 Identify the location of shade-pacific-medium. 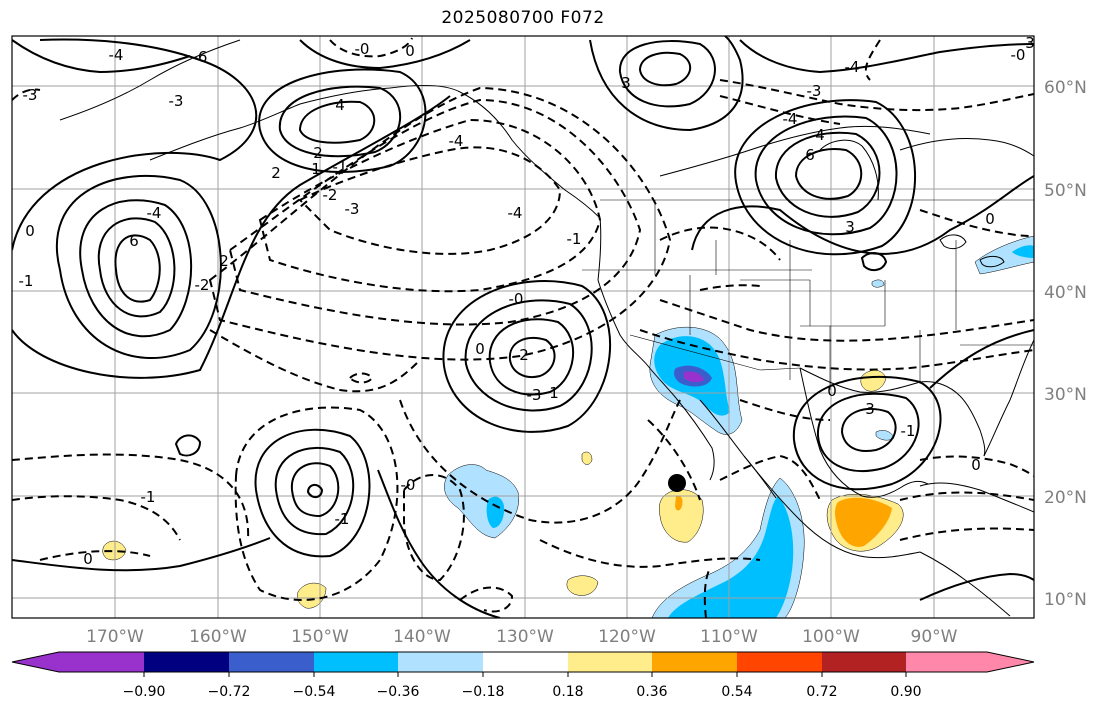
(495, 512).